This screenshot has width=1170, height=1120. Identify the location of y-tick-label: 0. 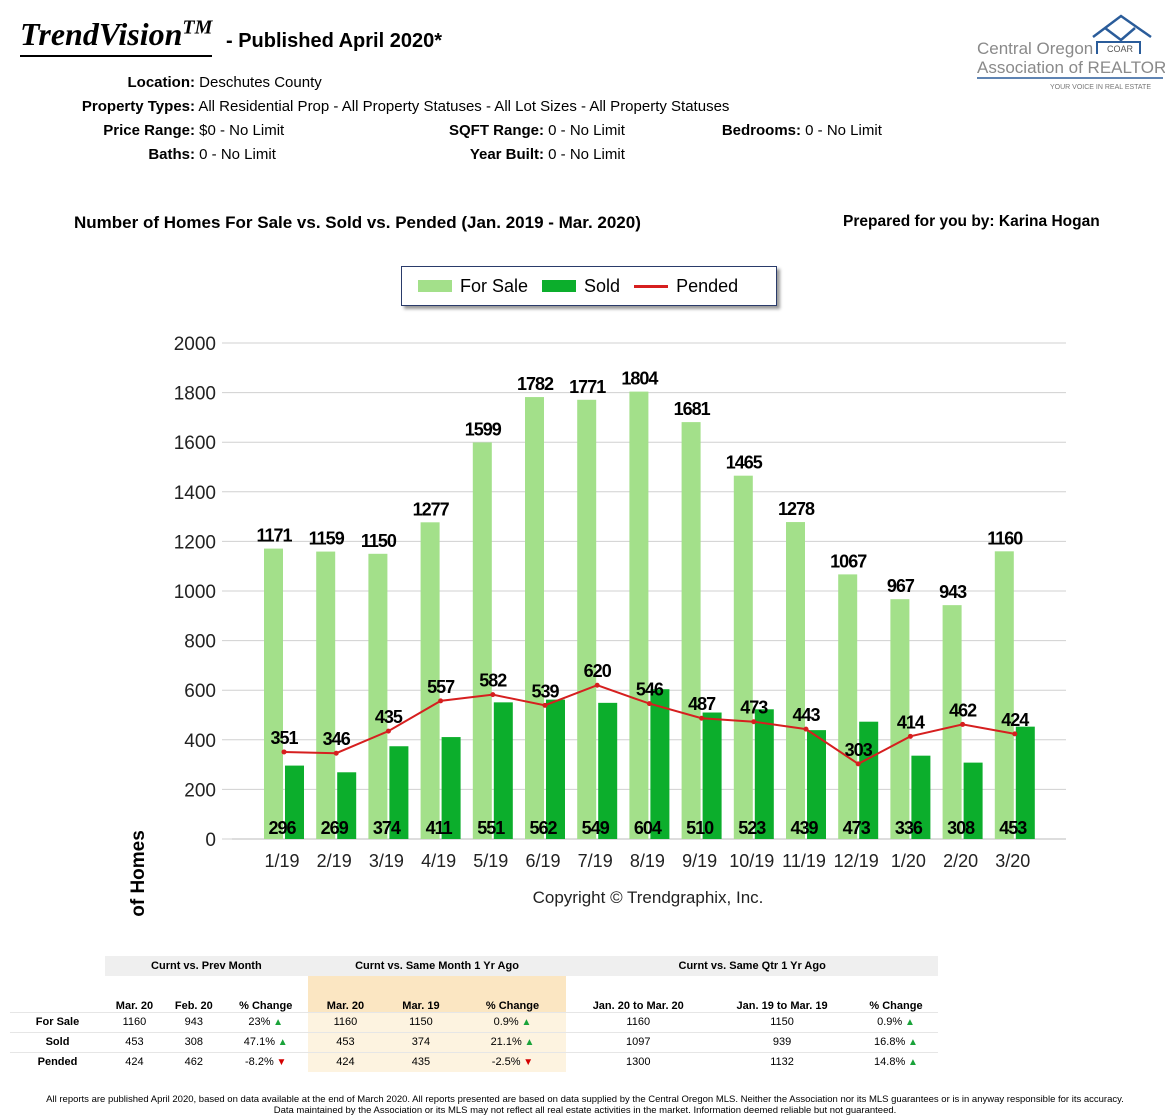
(210, 840).